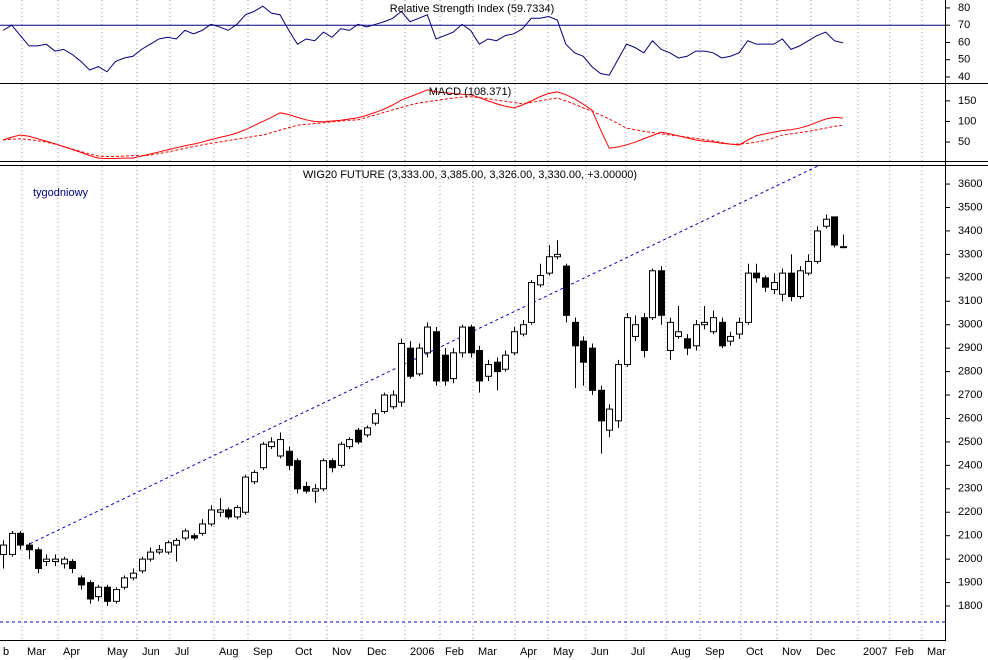 This screenshot has width=988, height=660. What do you see at coordinates (423, 126) in the screenshot?
I see `series-line` at bounding box center [423, 126].